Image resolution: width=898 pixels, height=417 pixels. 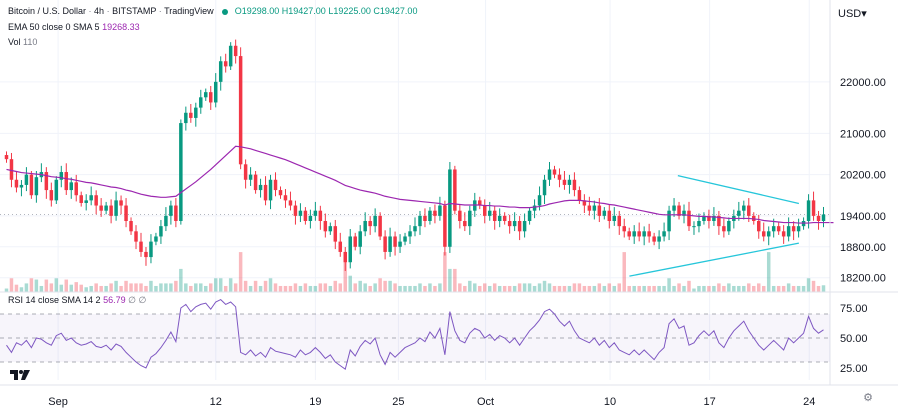 What do you see at coordinates (74, 27) in the screenshot?
I see `ema-legend: EMA 50 close 0 SMA 5 19268.33` at bounding box center [74, 27].